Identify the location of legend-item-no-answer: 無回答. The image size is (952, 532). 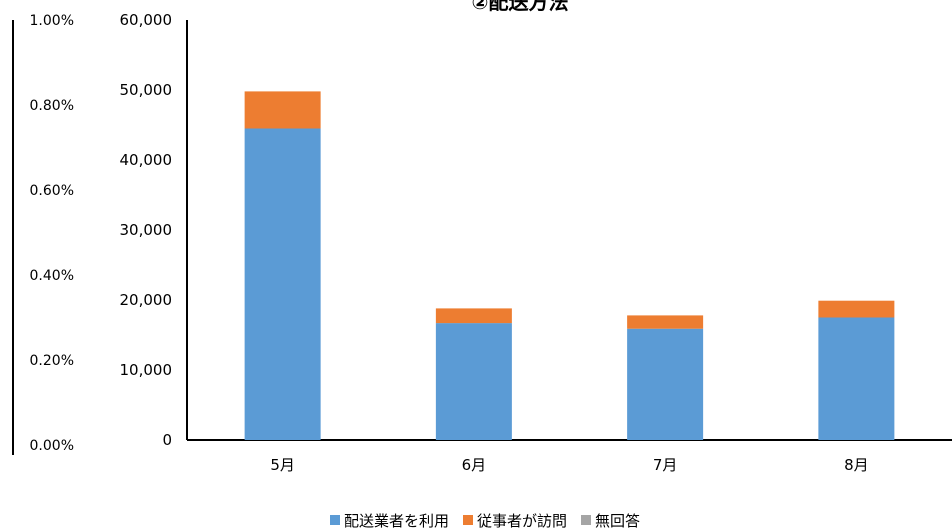
(610, 520).